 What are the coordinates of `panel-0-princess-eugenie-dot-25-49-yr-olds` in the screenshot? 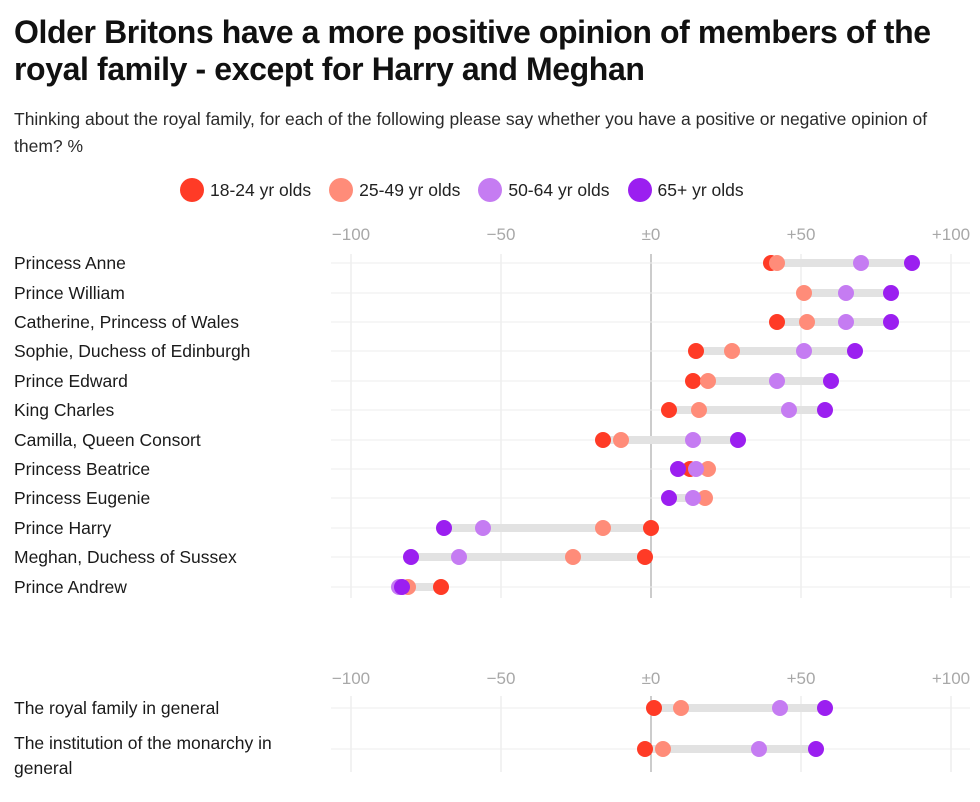 It's located at (705, 498).